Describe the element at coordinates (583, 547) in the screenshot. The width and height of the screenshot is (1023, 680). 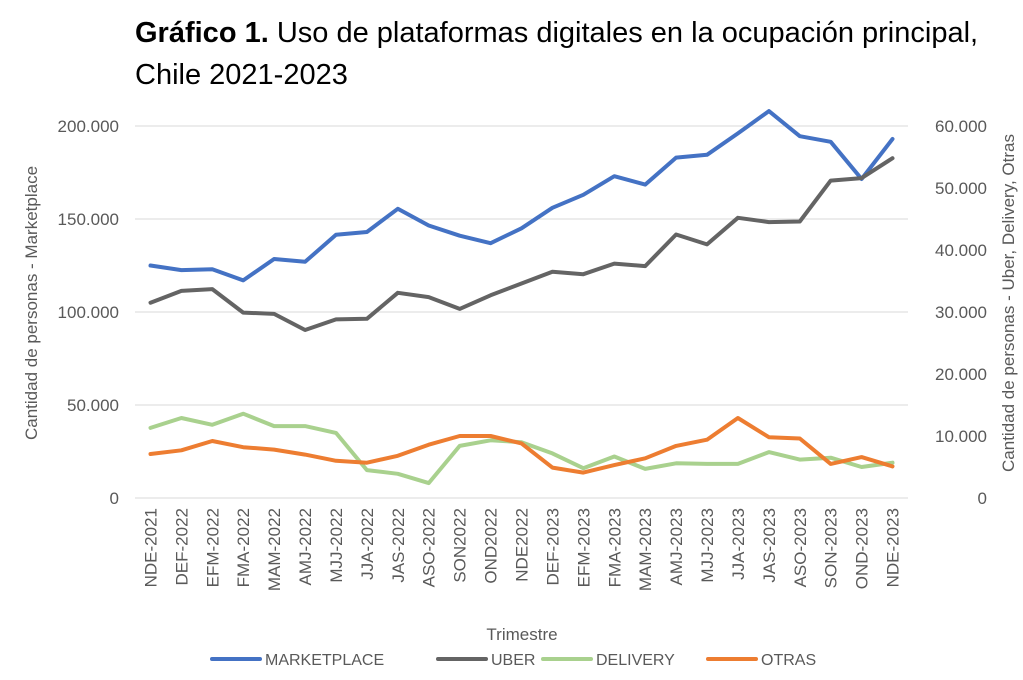
I see `x-tick-label: EFM-2023` at that location.